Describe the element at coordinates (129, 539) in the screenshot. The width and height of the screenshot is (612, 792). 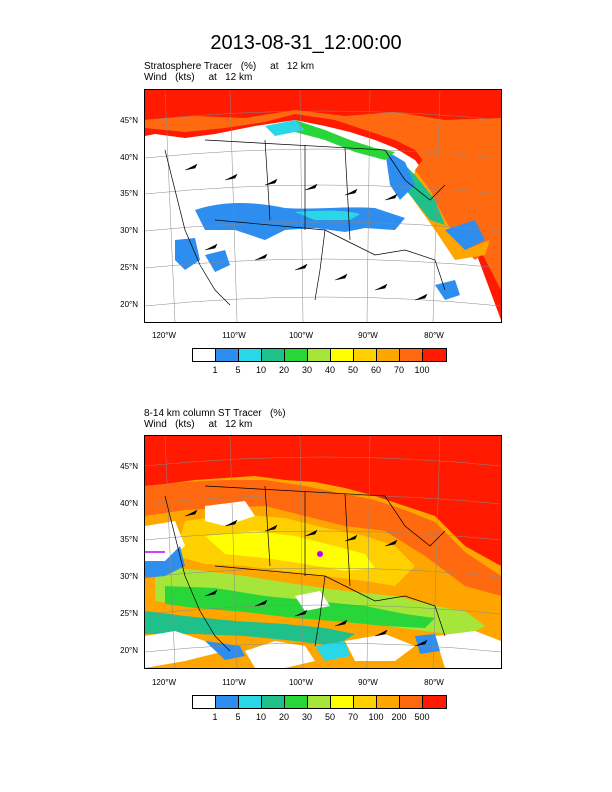
I see `panel2-lat-label: 35°N` at that location.